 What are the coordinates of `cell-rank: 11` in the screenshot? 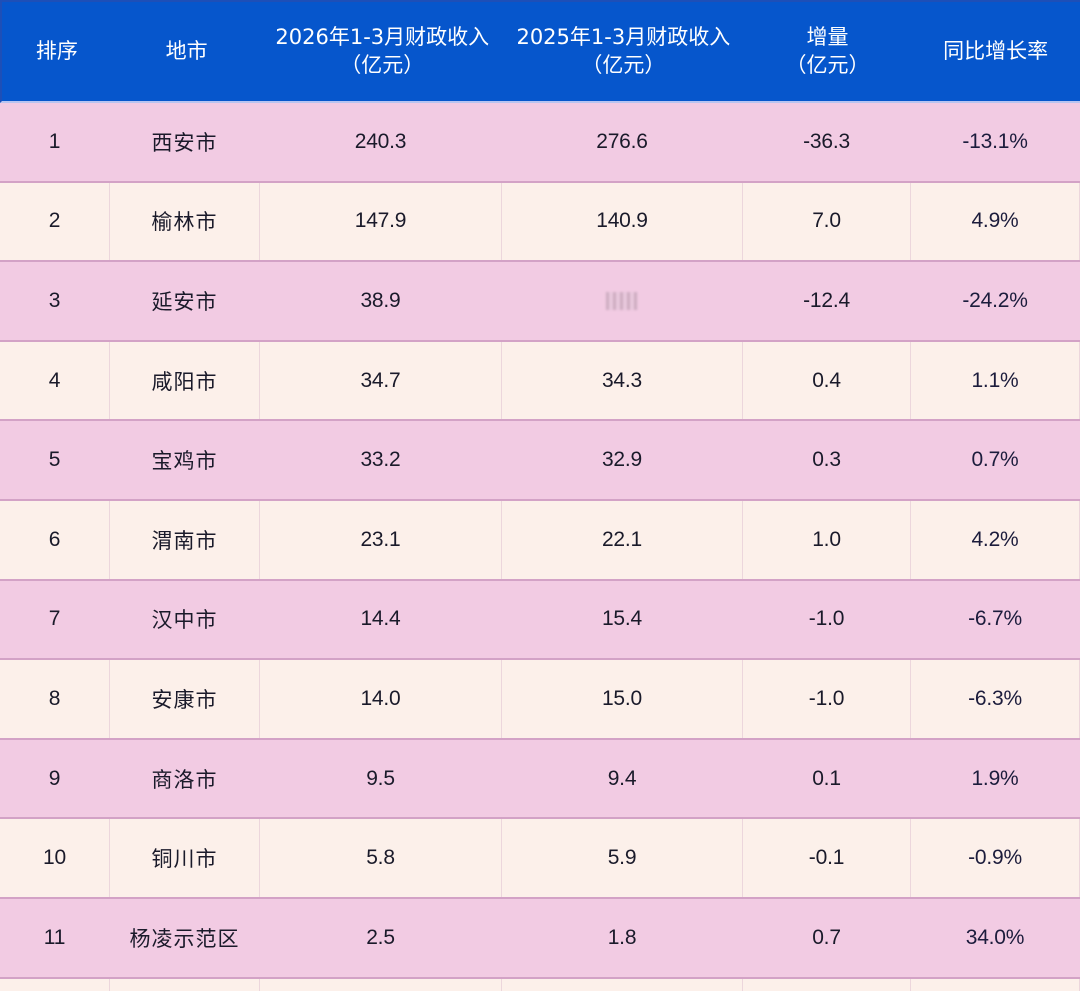 It's located at (54, 937).